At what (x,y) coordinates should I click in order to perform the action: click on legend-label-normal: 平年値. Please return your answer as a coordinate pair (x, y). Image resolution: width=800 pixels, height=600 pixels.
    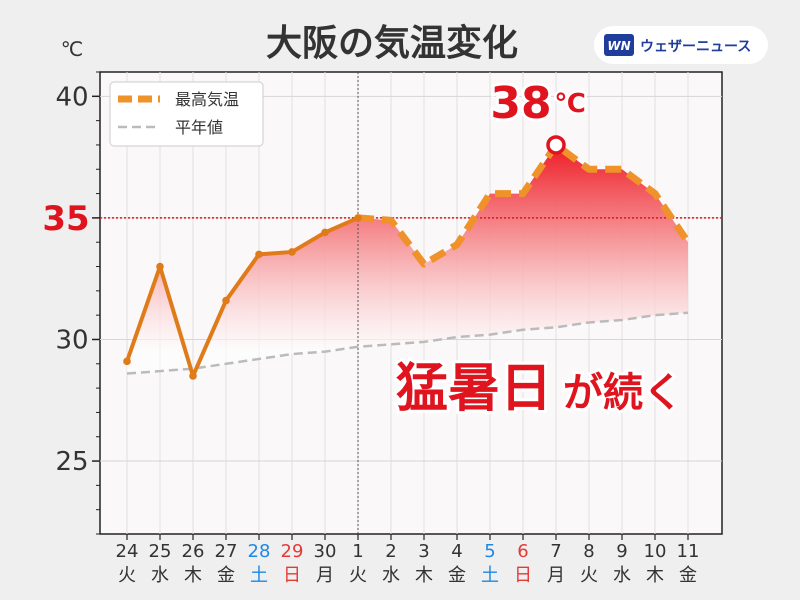
    Looking at the image, I should click on (199, 127).